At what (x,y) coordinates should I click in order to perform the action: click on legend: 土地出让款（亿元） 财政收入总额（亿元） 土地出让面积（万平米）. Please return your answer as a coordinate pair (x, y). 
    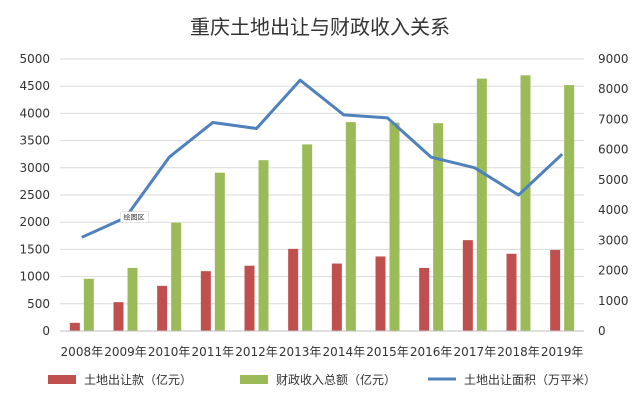
    Looking at the image, I should click on (322, 379).